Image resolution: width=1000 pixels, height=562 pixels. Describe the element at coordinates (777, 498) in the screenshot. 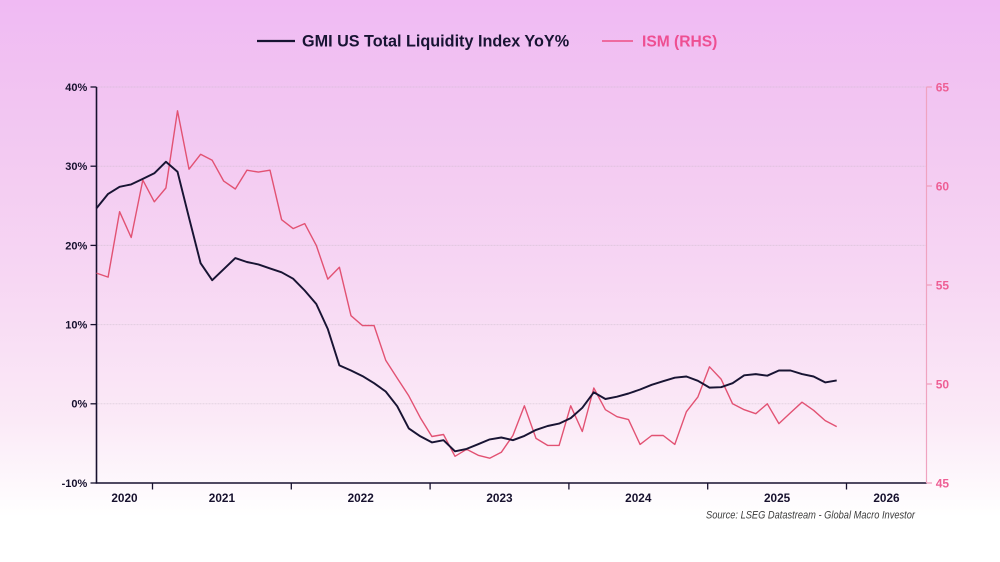

I see `svg-text: 2025` at that location.